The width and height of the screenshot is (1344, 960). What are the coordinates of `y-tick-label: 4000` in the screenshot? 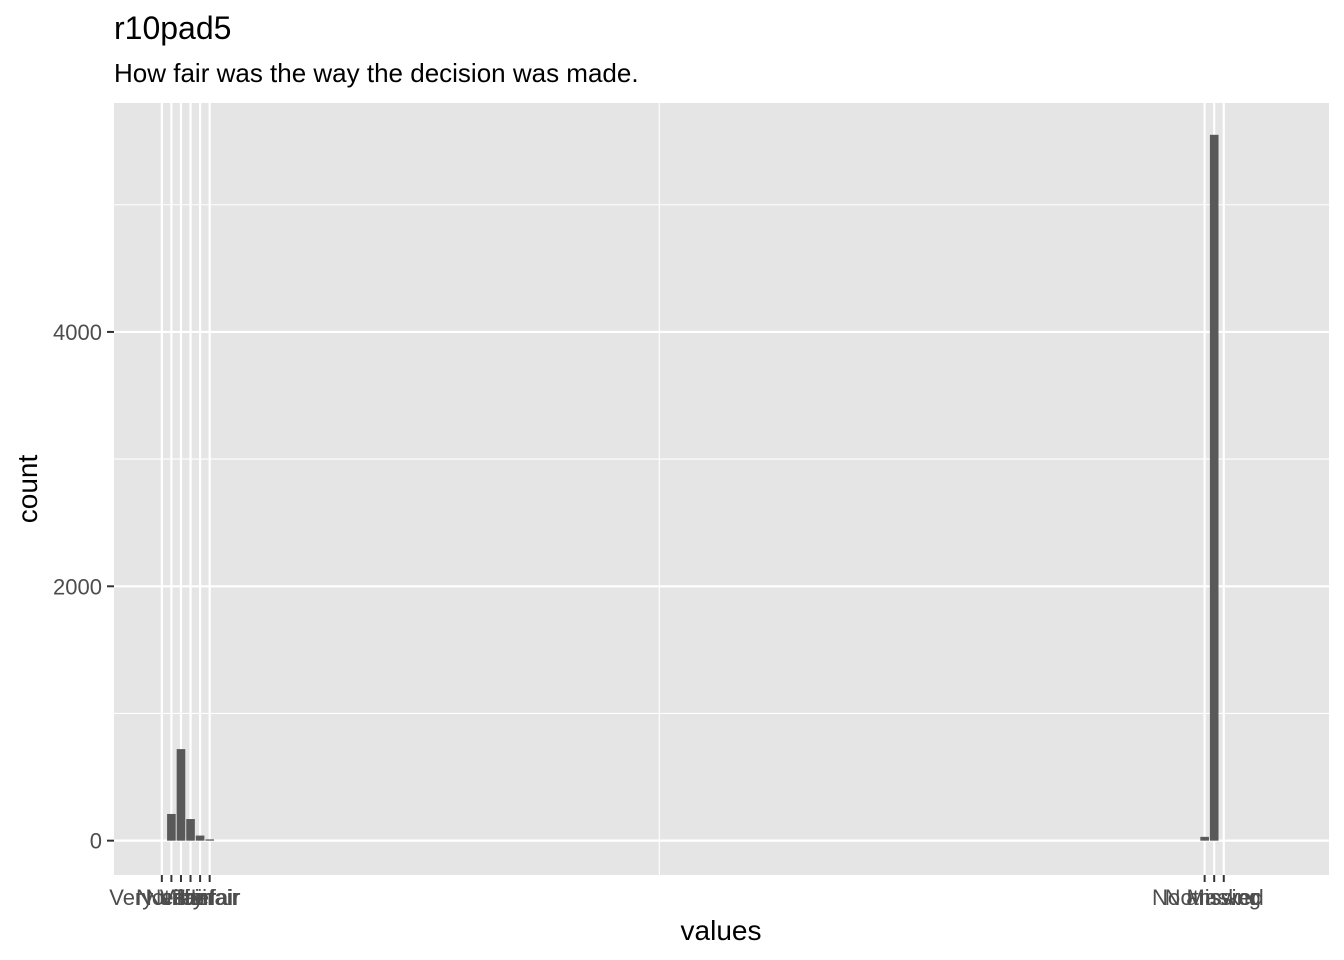 It's located at (77, 332).